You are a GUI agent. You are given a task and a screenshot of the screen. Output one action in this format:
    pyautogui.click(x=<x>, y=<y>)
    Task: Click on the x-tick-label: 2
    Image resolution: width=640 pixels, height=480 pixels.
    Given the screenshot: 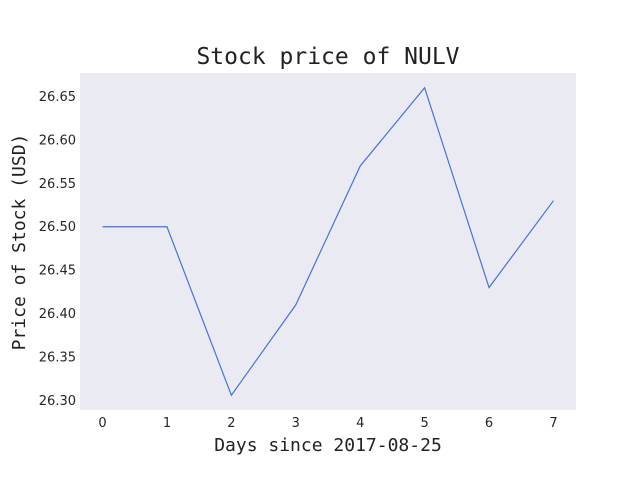 What is the action you would take?
    pyautogui.click(x=231, y=423)
    